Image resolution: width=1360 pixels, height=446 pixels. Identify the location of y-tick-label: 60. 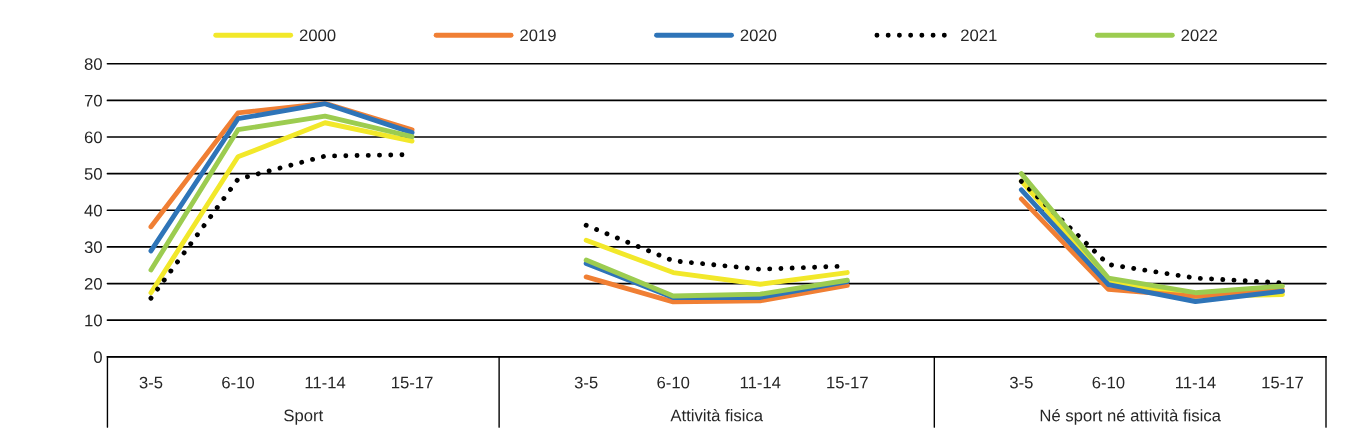
(93, 137).